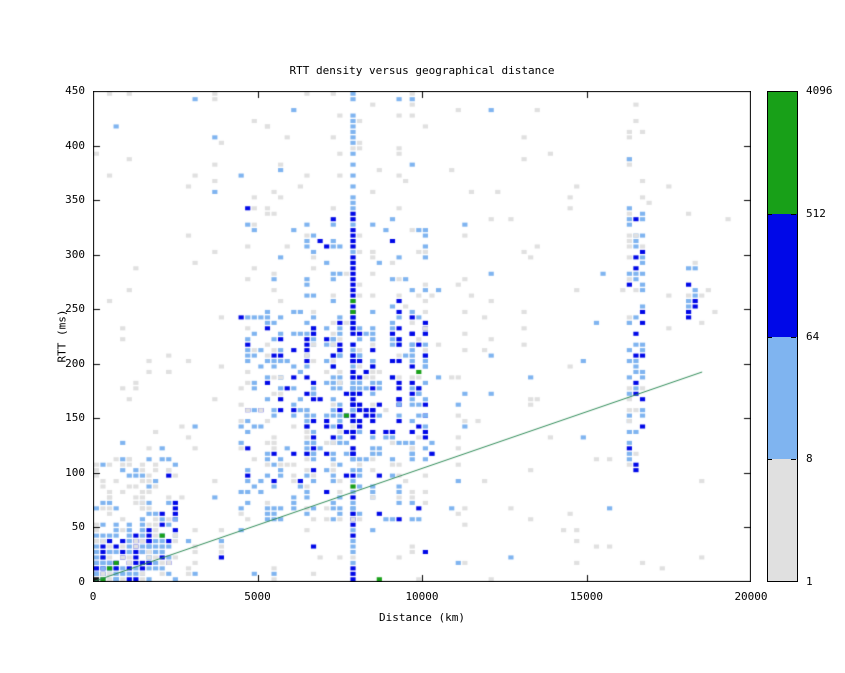 This screenshot has height=673, width=845. I want to click on colorbar-segment-green, so click(782, 153).